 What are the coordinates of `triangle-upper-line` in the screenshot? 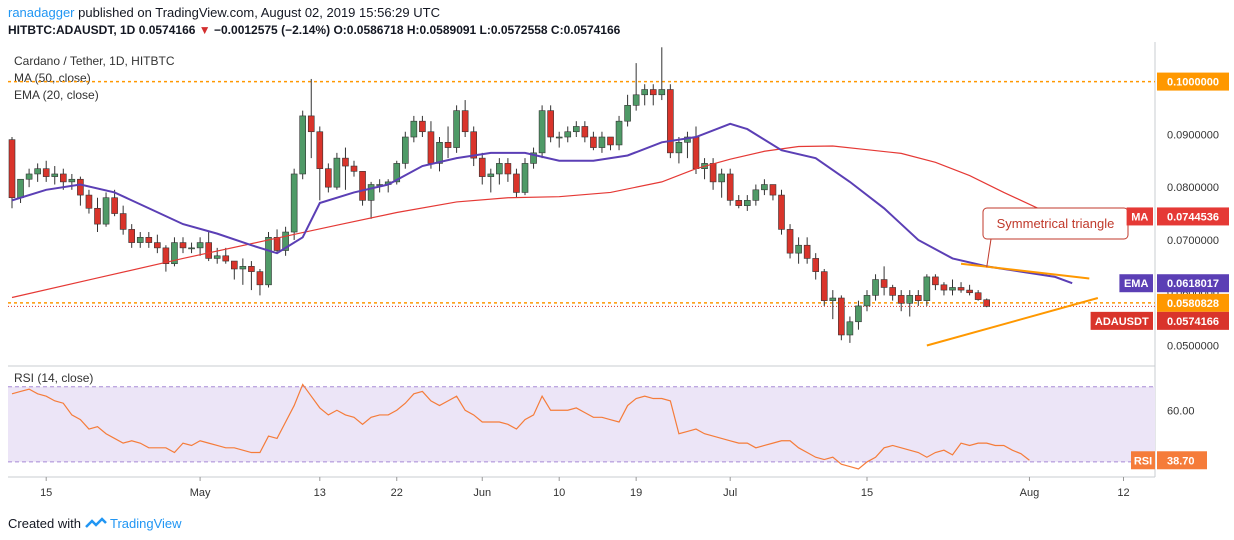 It's located at (1025, 271).